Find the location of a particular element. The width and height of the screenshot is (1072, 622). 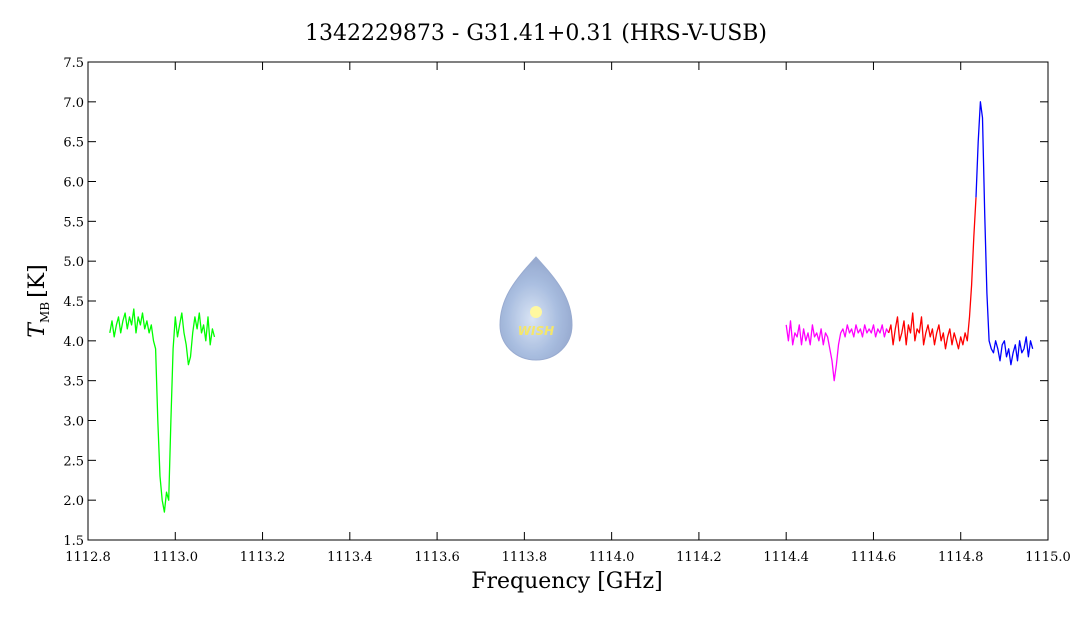

watermark: WISH is located at coordinates (536, 308).